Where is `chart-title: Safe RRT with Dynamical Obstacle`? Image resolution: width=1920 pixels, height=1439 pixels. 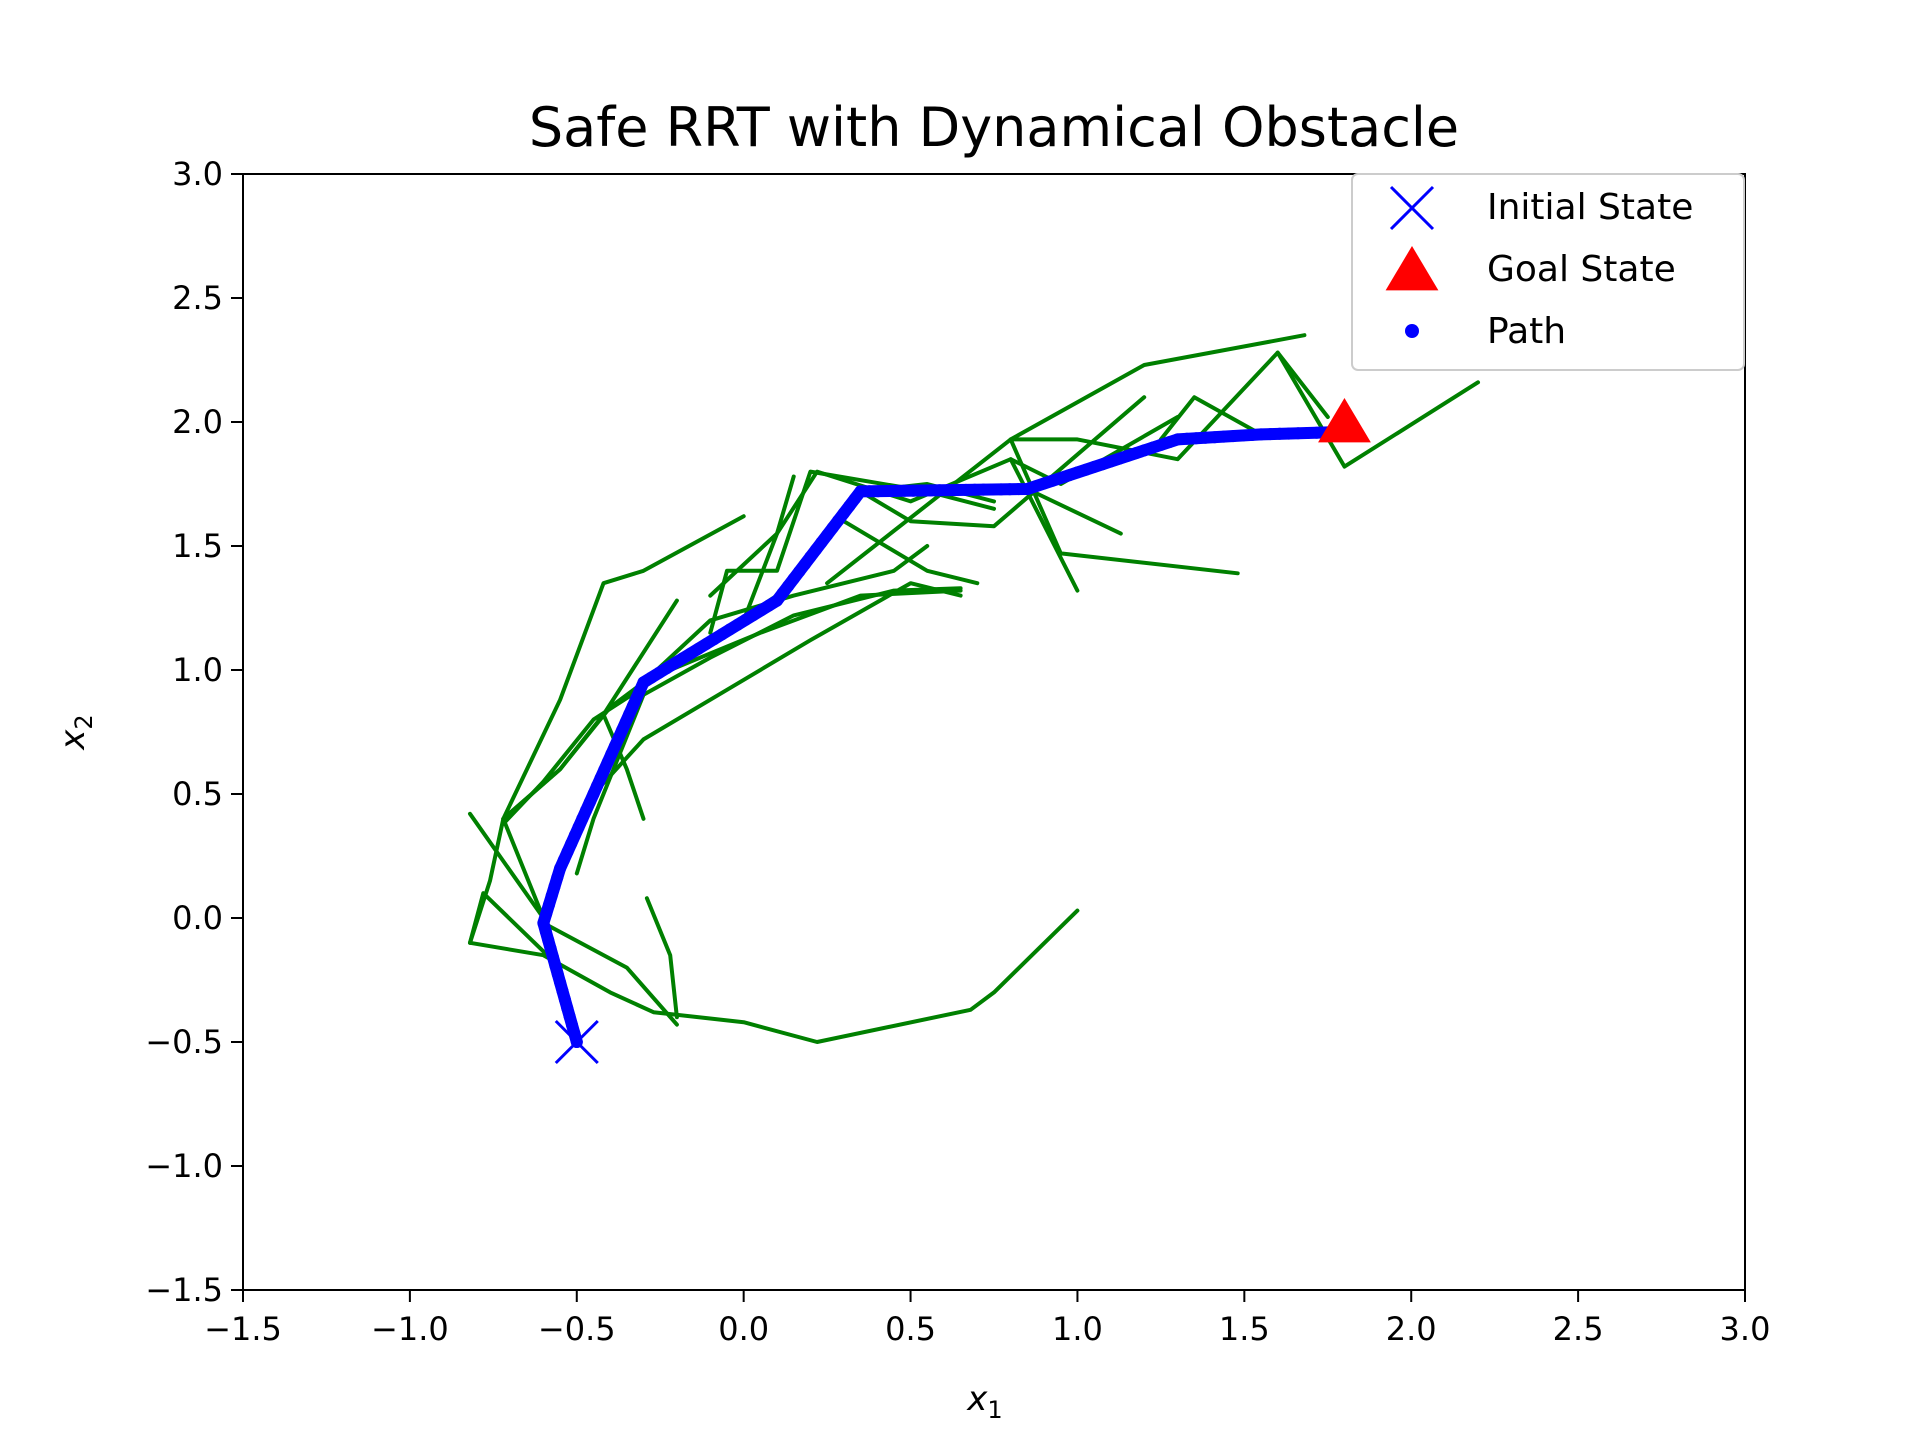
chart-title: Safe RRT with Dynamical Obstacle is located at coordinates (994, 127).